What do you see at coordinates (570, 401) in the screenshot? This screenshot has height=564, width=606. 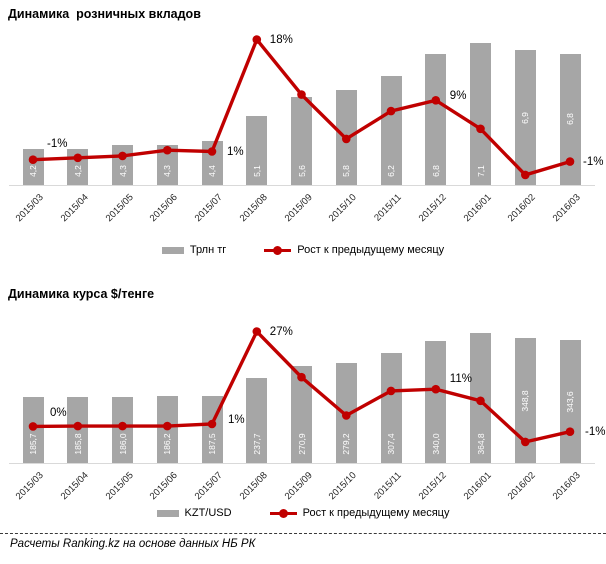 I see `bar-value-label: 343,6` at bounding box center [570, 401].